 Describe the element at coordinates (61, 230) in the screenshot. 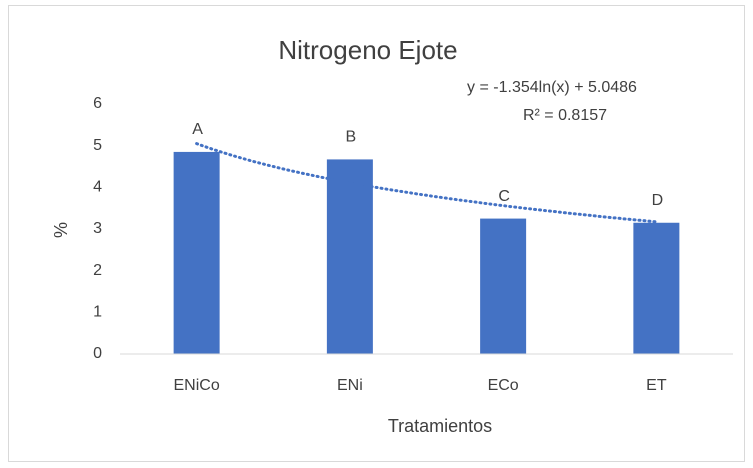

I see `y-axis-title: %` at that location.